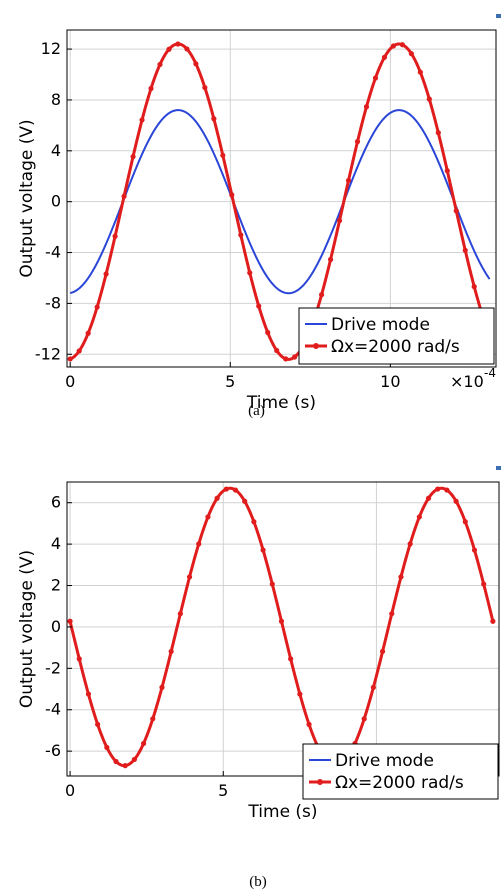 The image size is (504, 890). Describe the element at coordinates (281, 403) in the screenshot. I see `x-axis-label: Time (s)` at that location.